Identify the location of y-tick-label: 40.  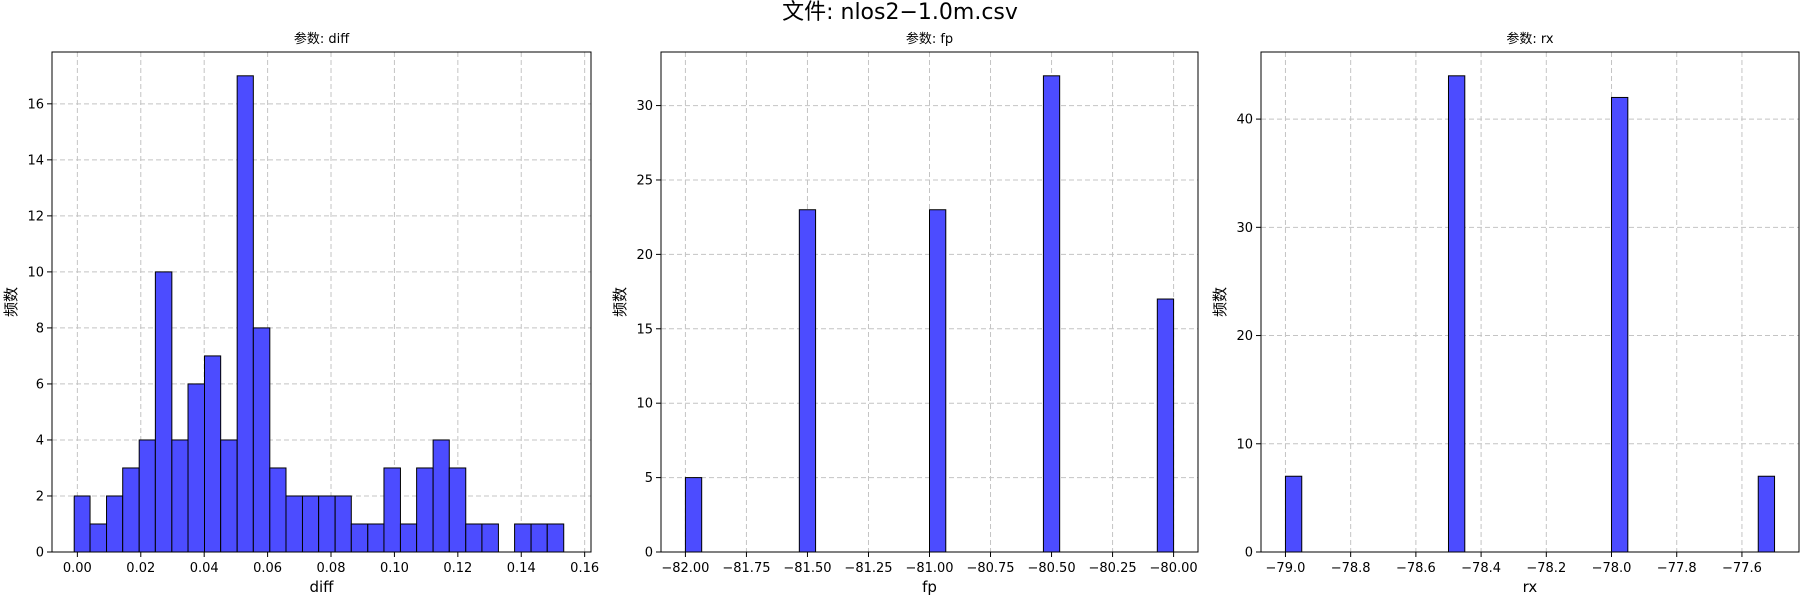
(1244, 120).